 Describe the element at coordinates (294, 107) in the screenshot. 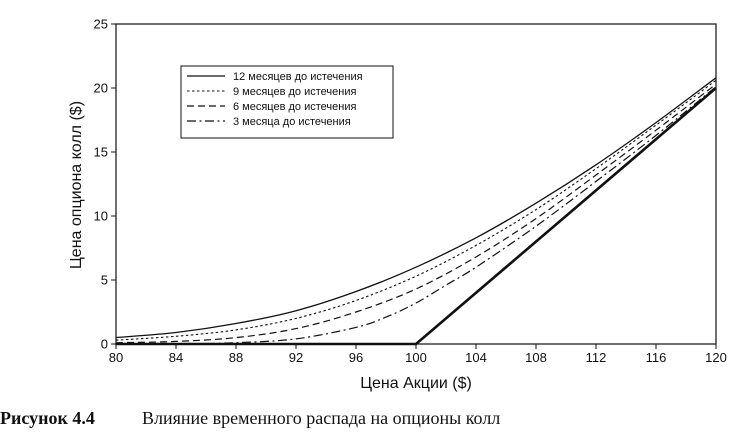

I see `legend-label: 6 месяцев до истечения` at that location.